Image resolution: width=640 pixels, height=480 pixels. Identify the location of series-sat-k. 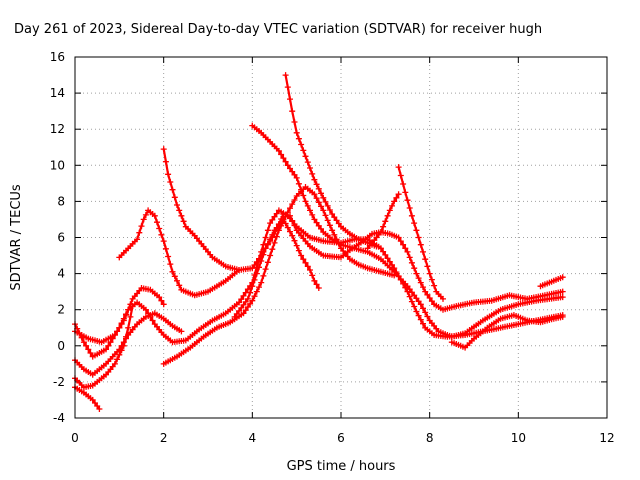
(420, 233).